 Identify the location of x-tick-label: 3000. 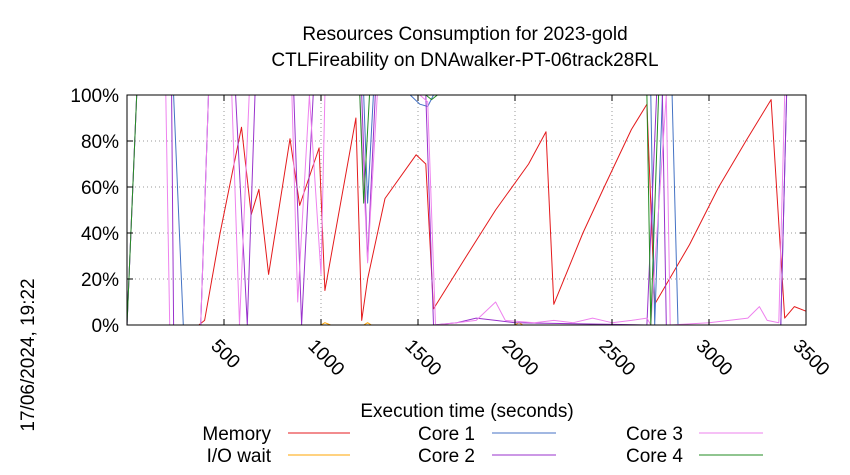
(713, 358).